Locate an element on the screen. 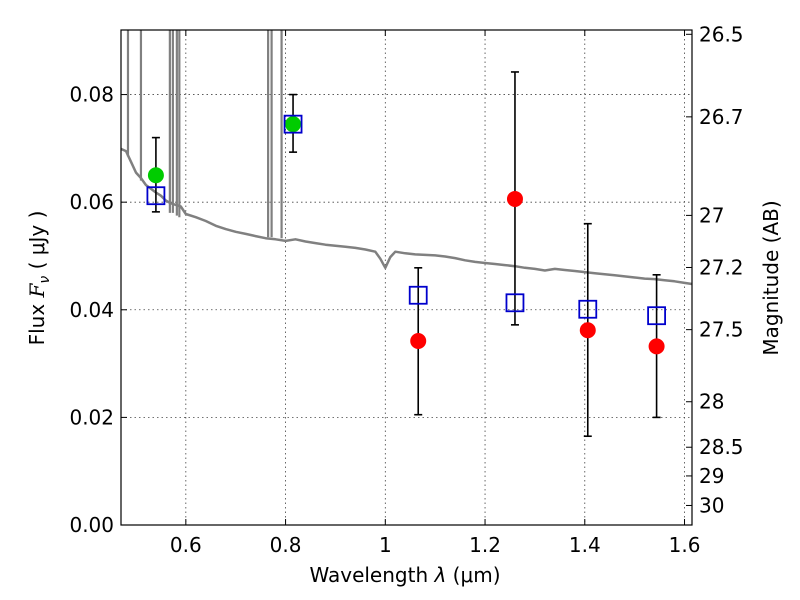 The image size is (800, 600). y2-axis-label: Magnitude (AB) is located at coordinates (771, 277).